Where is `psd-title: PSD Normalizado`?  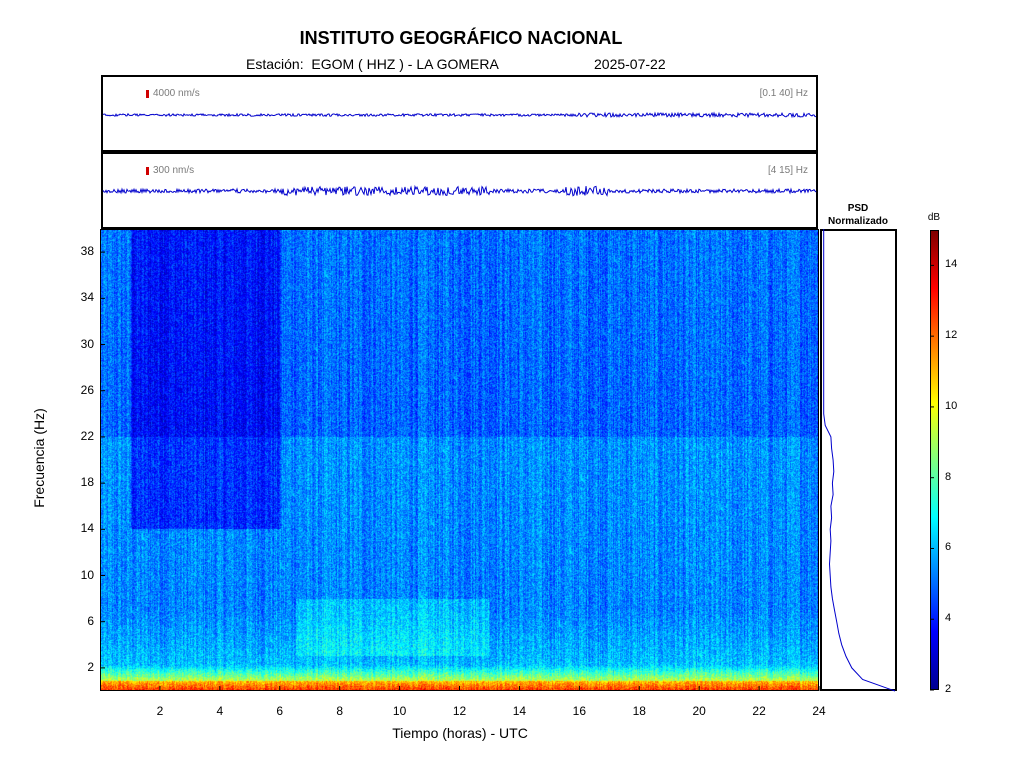
psd-title: PSD Normalizado is located at coordinates (858, 215).